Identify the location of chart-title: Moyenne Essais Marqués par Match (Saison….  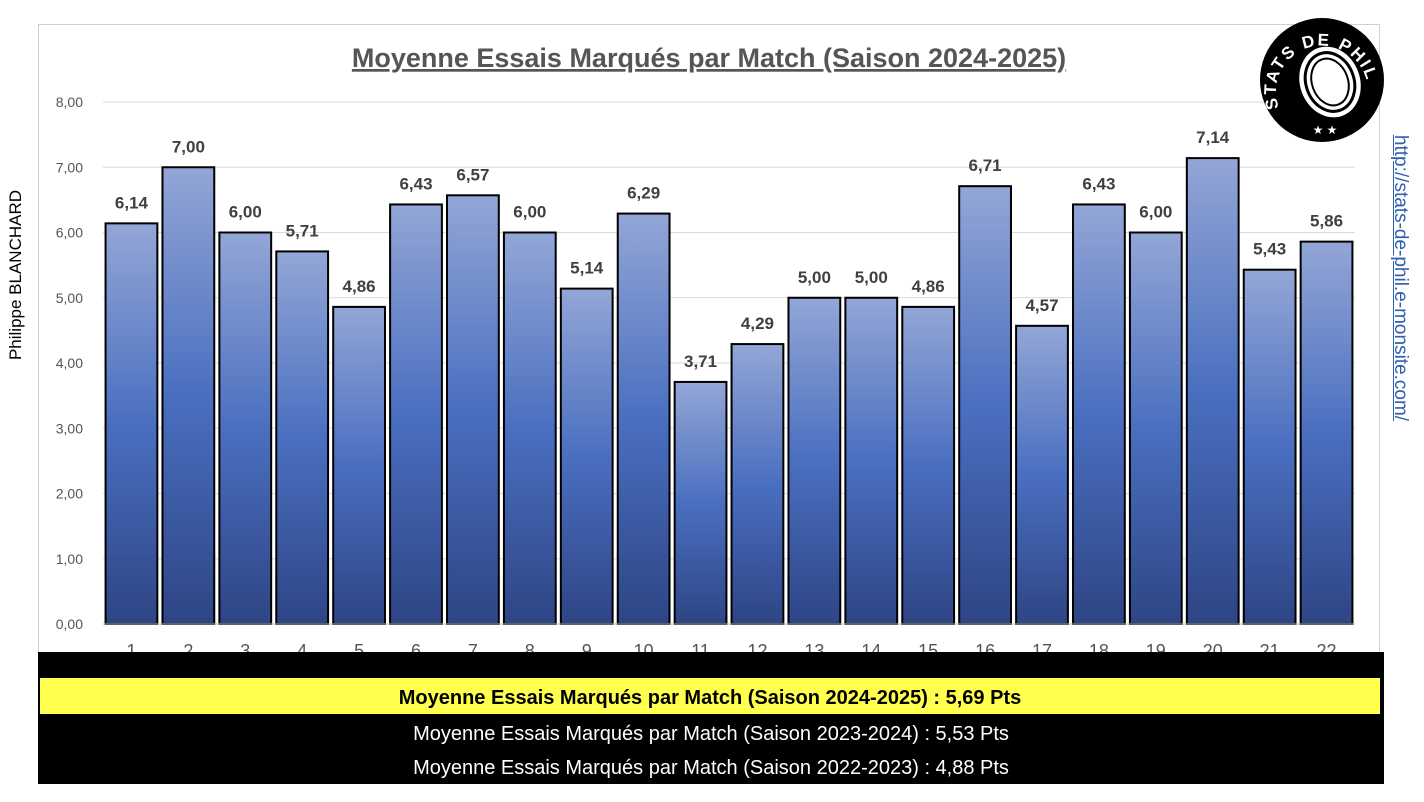
(709, 58).